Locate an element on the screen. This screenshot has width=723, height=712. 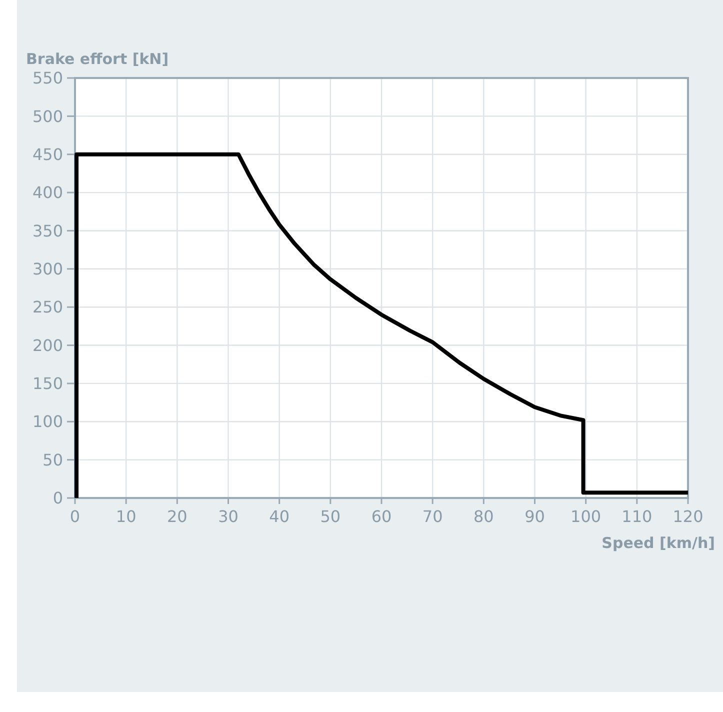
x-tick-label: 60 is located at coordinates (381, 516).